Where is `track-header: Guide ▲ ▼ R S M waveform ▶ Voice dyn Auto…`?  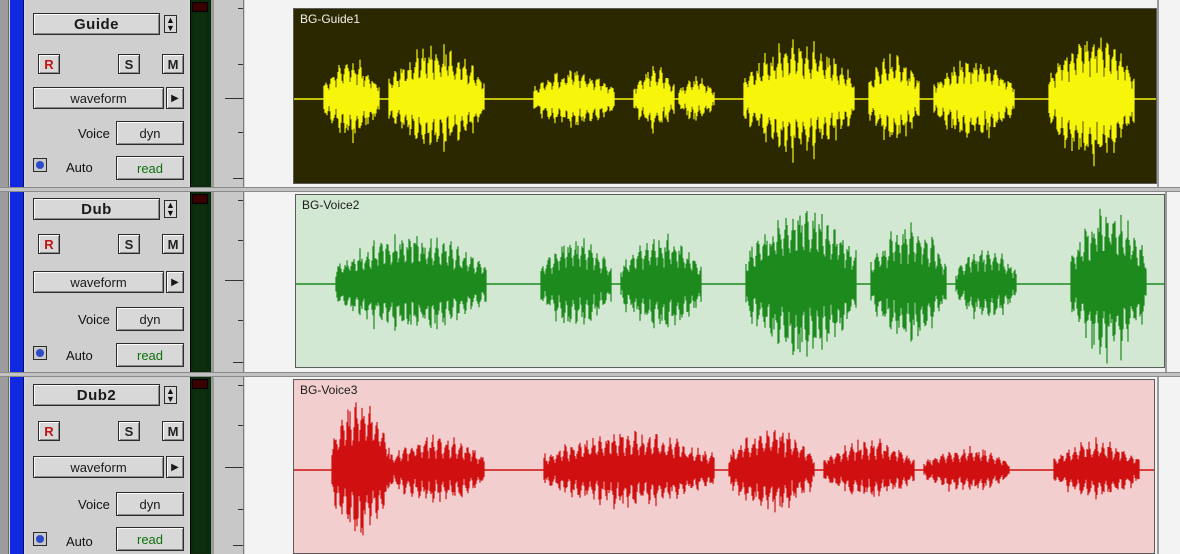
track-header: Guide ▲ ▼ R S M waveform ▶ Voice dyn Auto… is located at coordinates (122, 93).